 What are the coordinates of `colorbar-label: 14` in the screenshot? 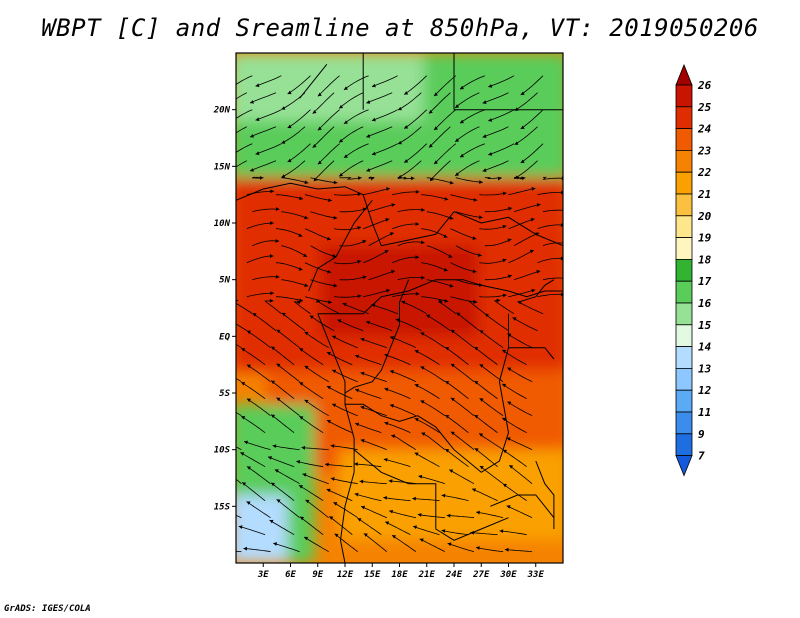 It's located at (705, 347).